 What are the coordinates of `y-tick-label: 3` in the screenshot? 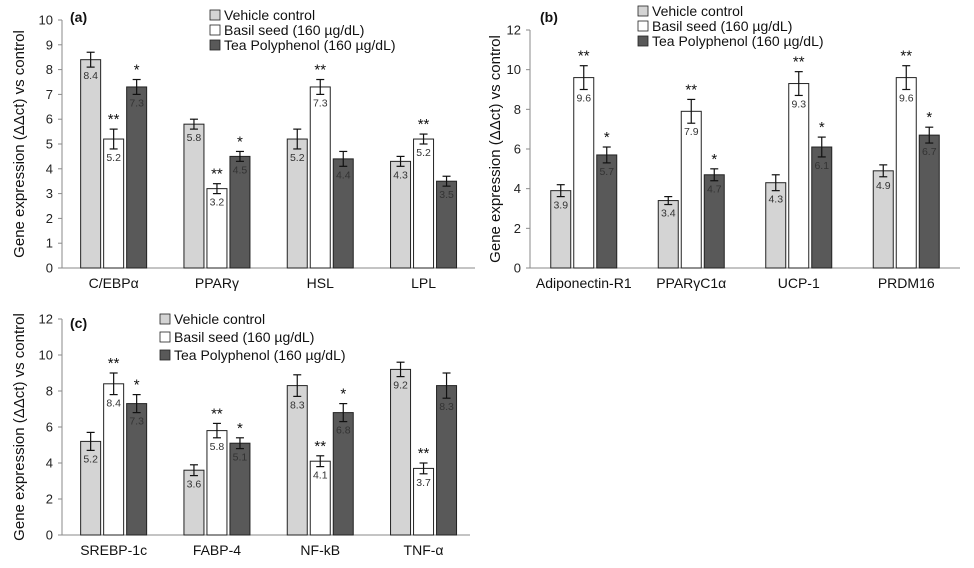 It's located at (49, 193).